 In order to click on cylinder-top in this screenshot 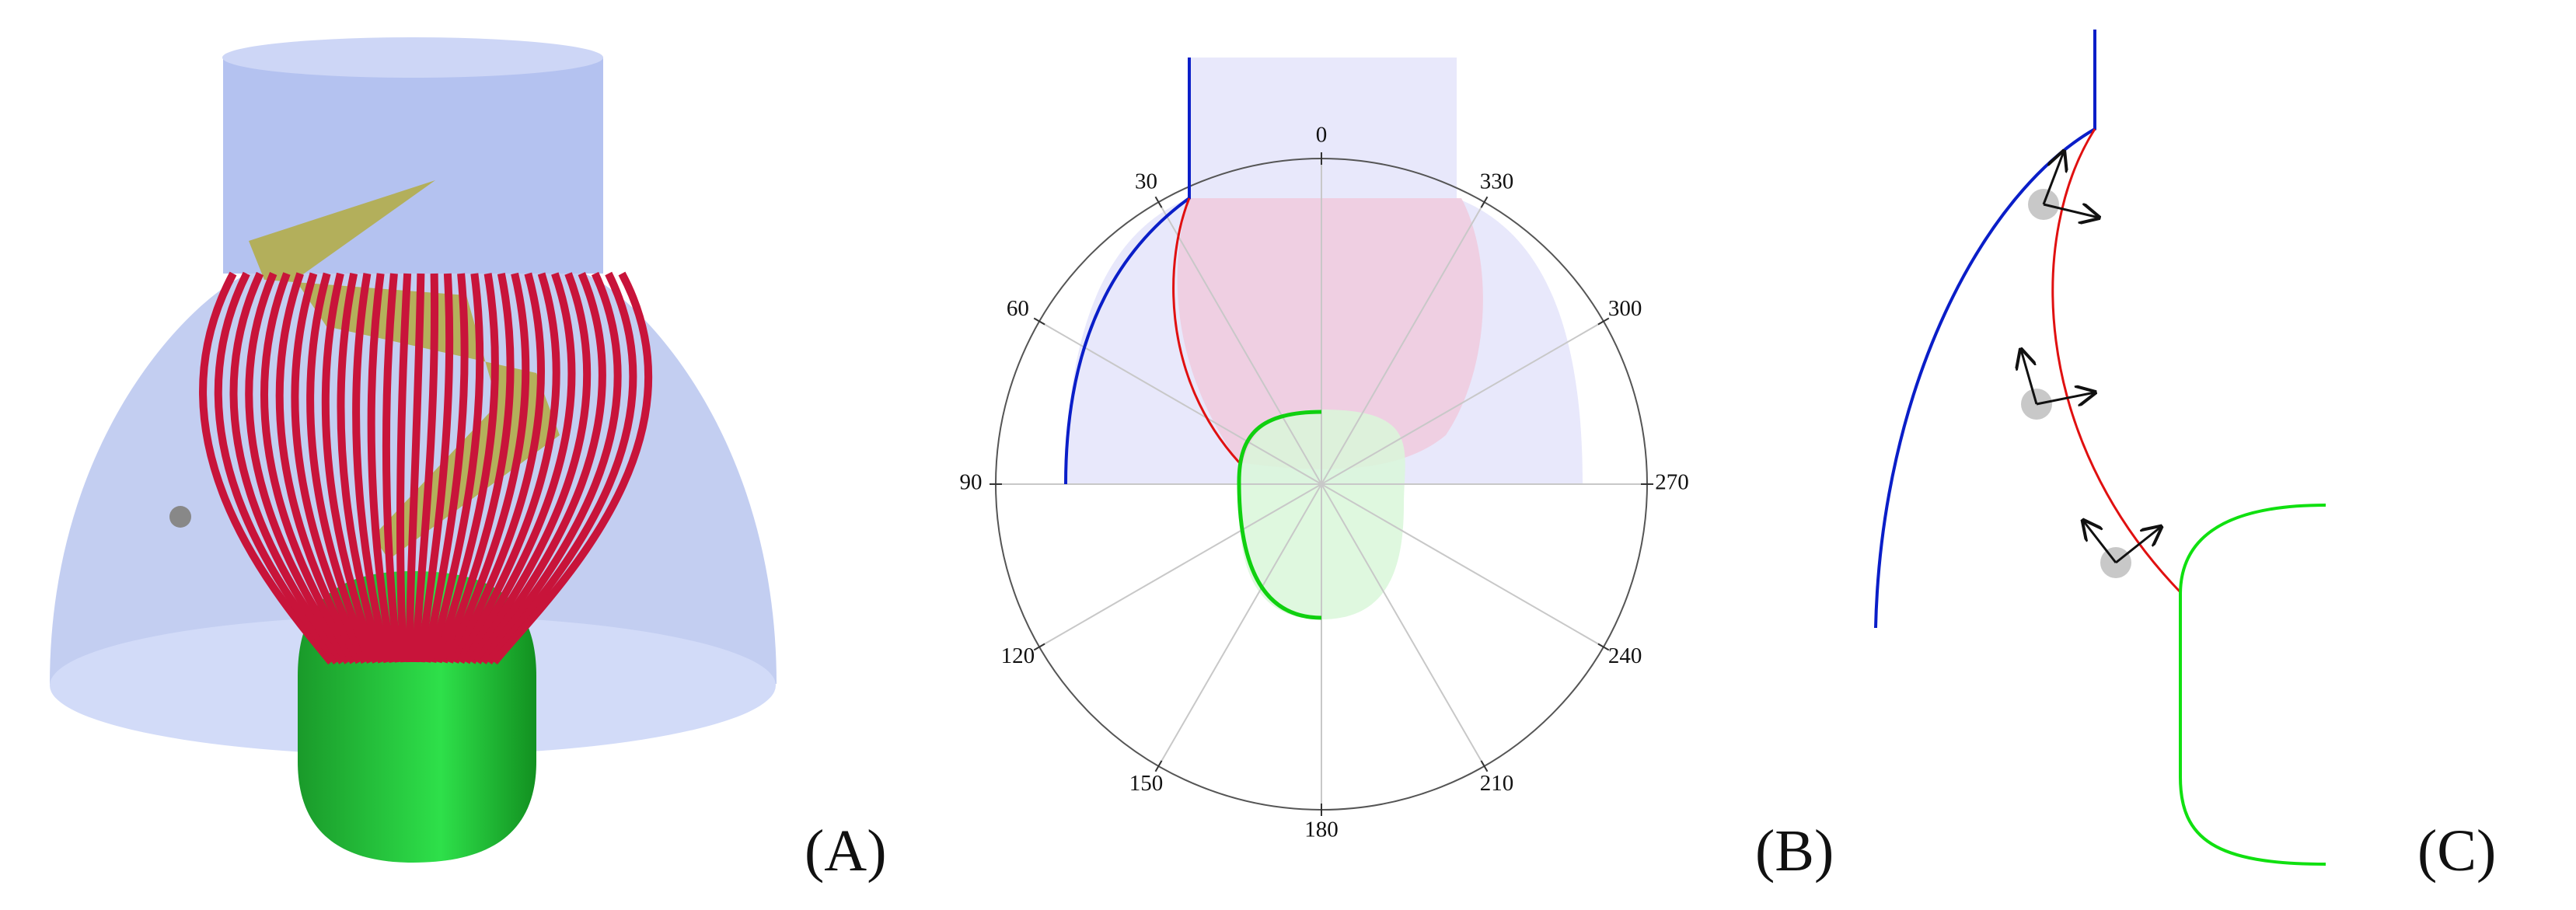, I will do `click(413, 57)`.